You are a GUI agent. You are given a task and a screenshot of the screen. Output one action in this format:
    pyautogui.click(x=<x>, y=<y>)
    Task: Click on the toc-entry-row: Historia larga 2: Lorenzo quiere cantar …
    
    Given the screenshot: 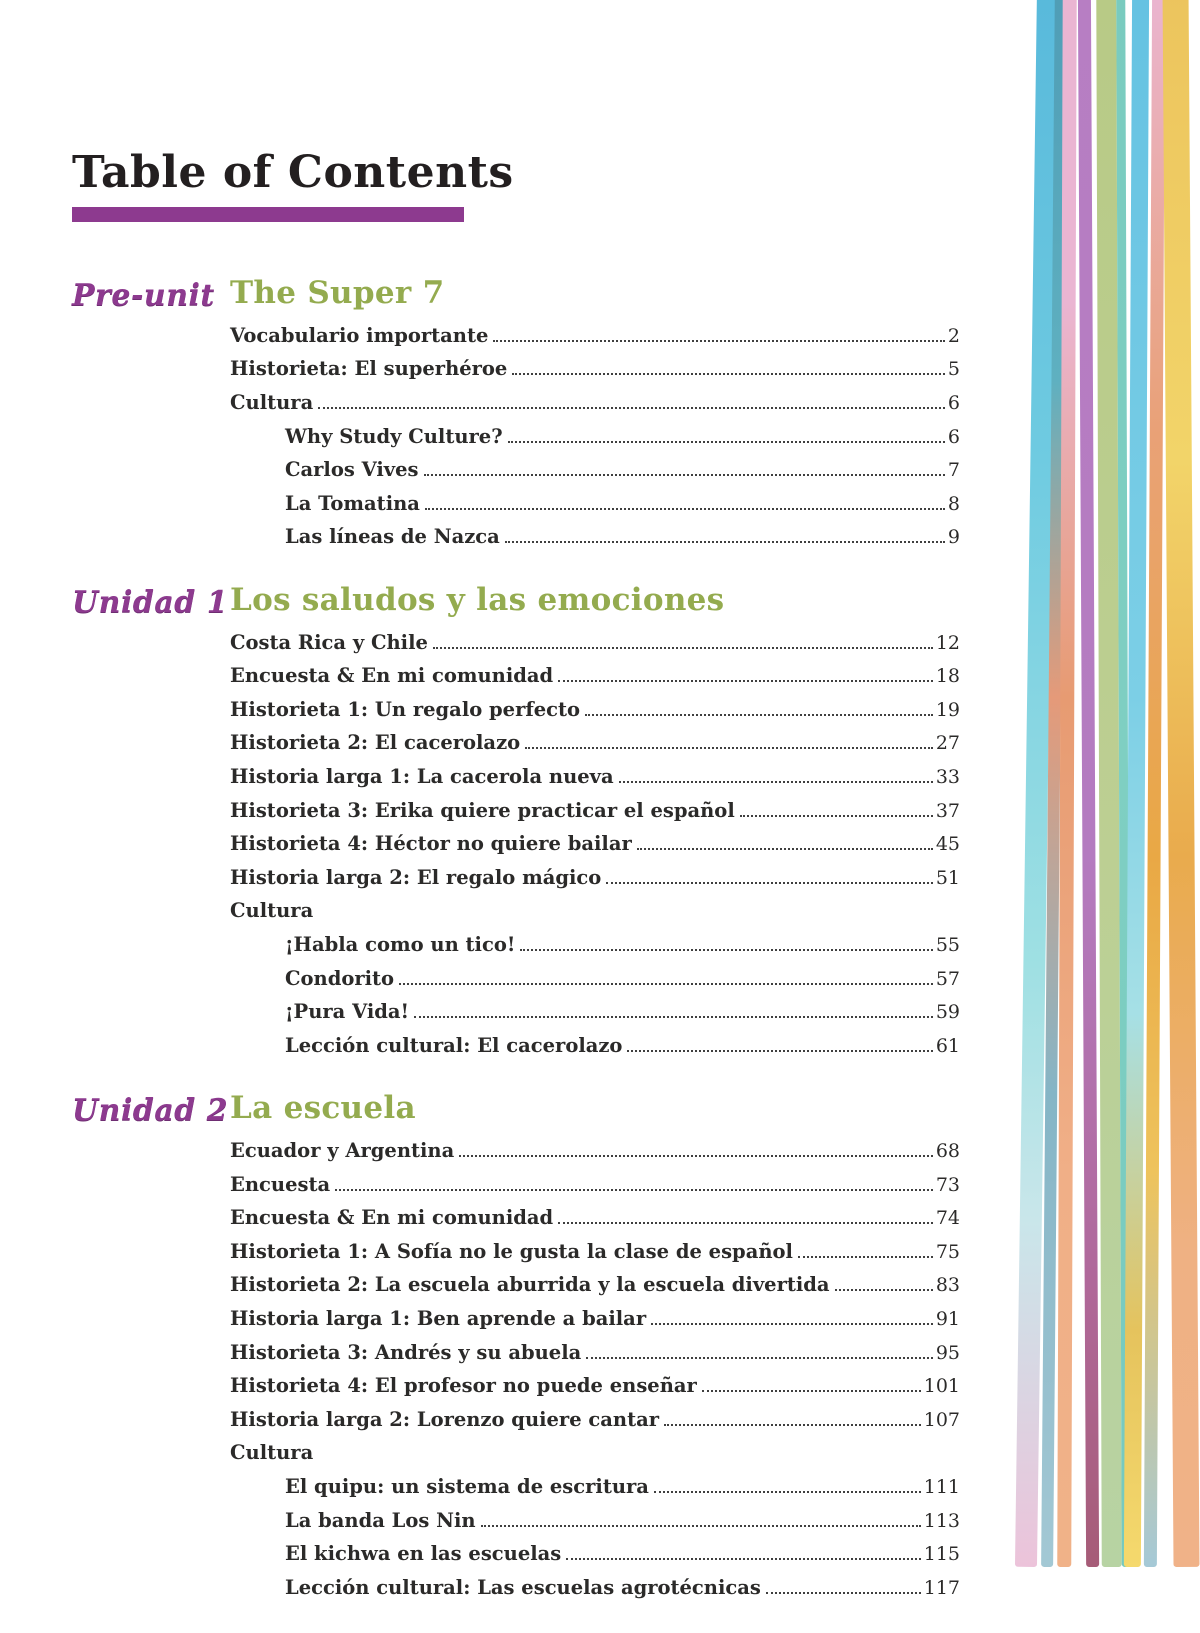 What is the action you would take?
    pyautogui.click(x=595, y=1425)
    